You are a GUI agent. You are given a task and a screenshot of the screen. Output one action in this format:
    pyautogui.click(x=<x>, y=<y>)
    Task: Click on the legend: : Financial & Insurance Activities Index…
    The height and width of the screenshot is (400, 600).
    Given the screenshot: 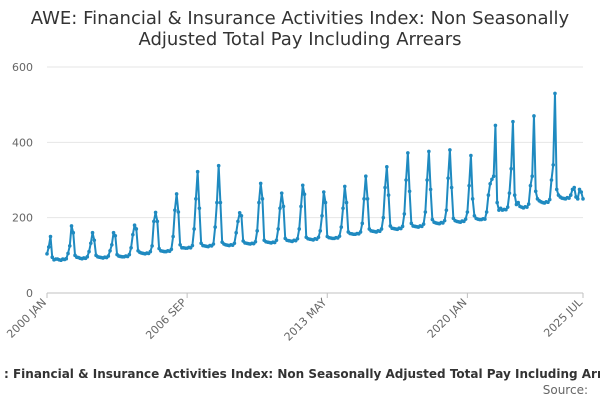 What is the action you would take?
    pyautogui.click(x=302, y=374)
    